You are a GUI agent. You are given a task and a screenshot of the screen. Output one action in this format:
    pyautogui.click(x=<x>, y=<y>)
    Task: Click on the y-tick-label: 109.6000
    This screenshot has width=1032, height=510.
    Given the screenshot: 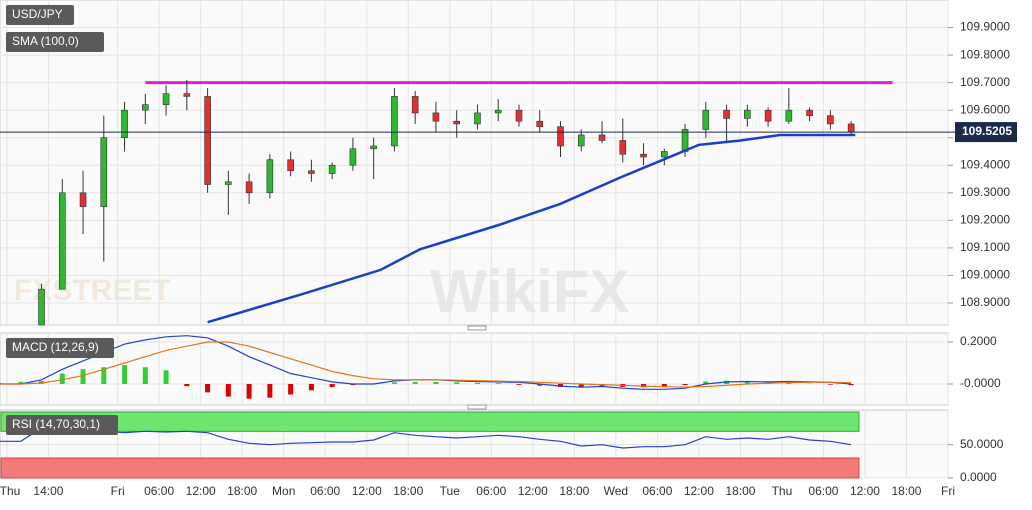 What is the action you would take?
    pyautogui.click(x=985, y=109)
    